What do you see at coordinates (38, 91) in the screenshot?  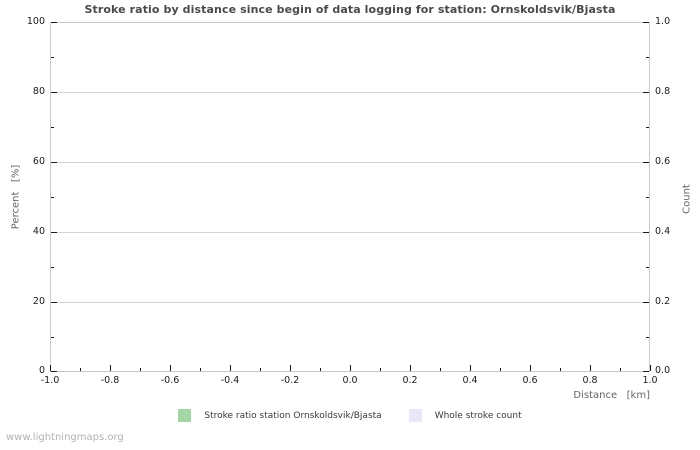 I see `y-tick-label-left: 80` at bounding box center [38, 91].